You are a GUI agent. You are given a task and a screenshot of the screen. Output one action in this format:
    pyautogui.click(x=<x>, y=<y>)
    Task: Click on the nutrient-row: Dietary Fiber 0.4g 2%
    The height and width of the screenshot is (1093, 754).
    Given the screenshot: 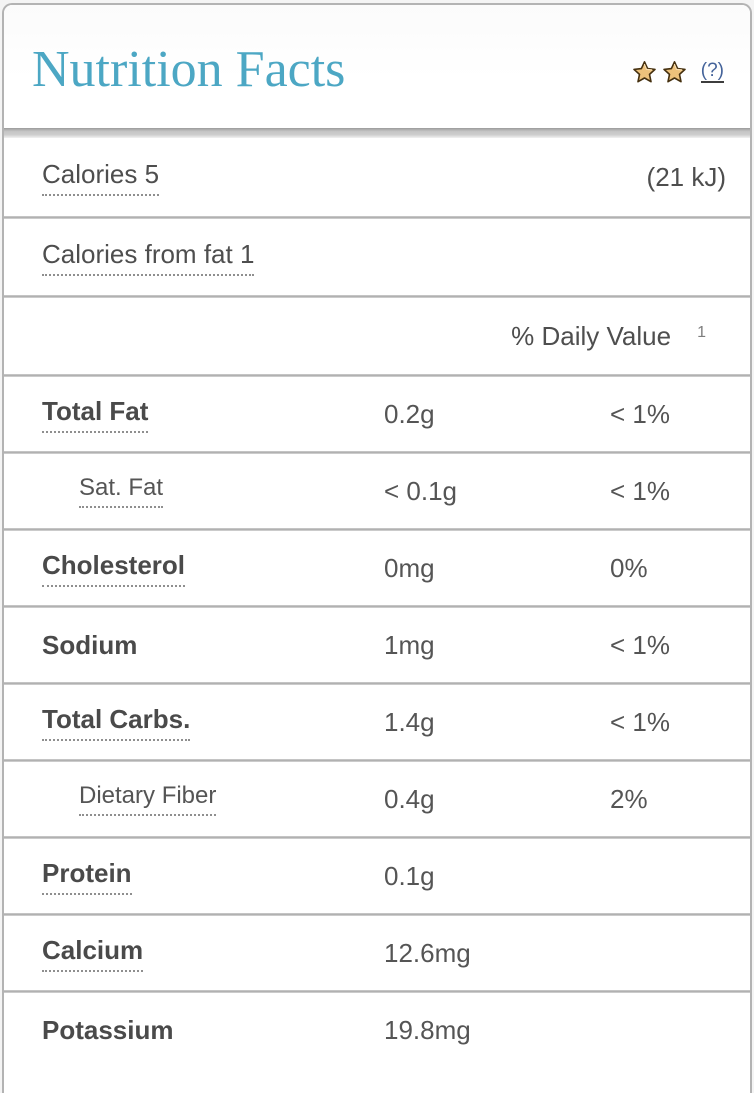 What is the action you would take?
    pyautogui.click(x=377, y=799)
    